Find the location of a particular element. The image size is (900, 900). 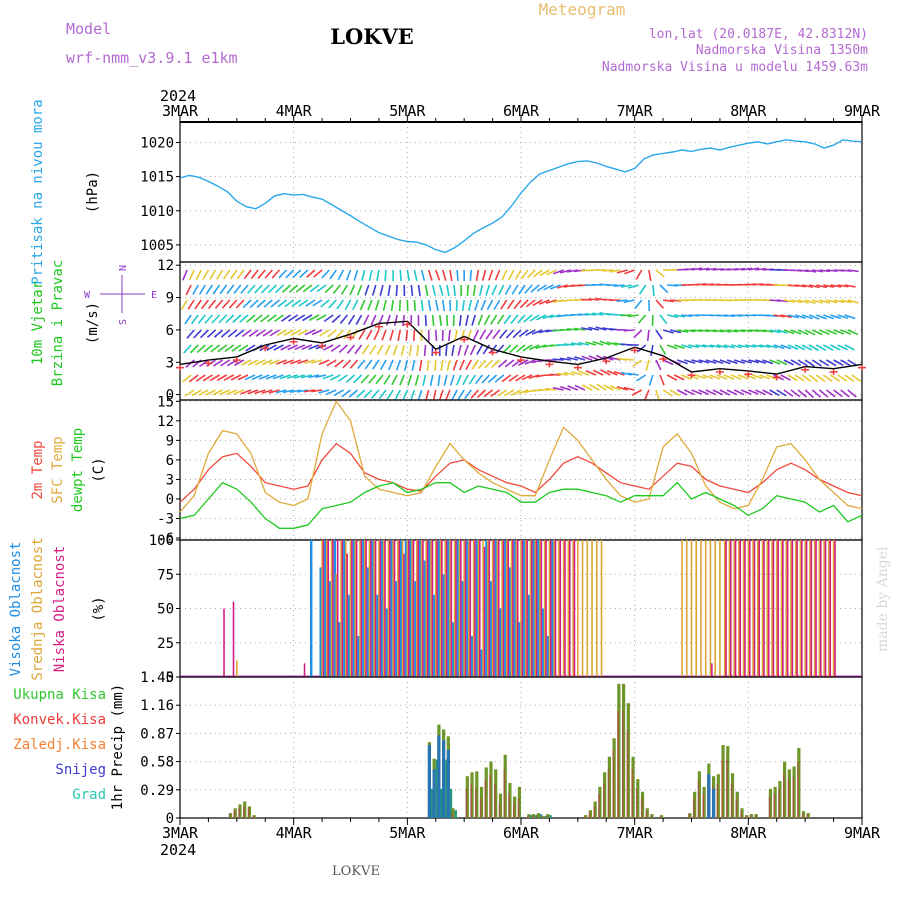

station-title: LOKVE is located at coordinates (372, 36).